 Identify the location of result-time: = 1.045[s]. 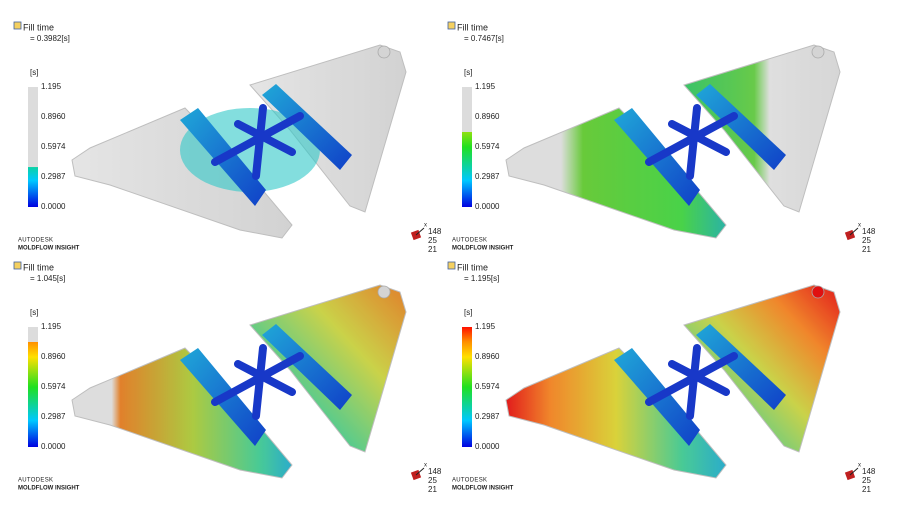
(47, 278).